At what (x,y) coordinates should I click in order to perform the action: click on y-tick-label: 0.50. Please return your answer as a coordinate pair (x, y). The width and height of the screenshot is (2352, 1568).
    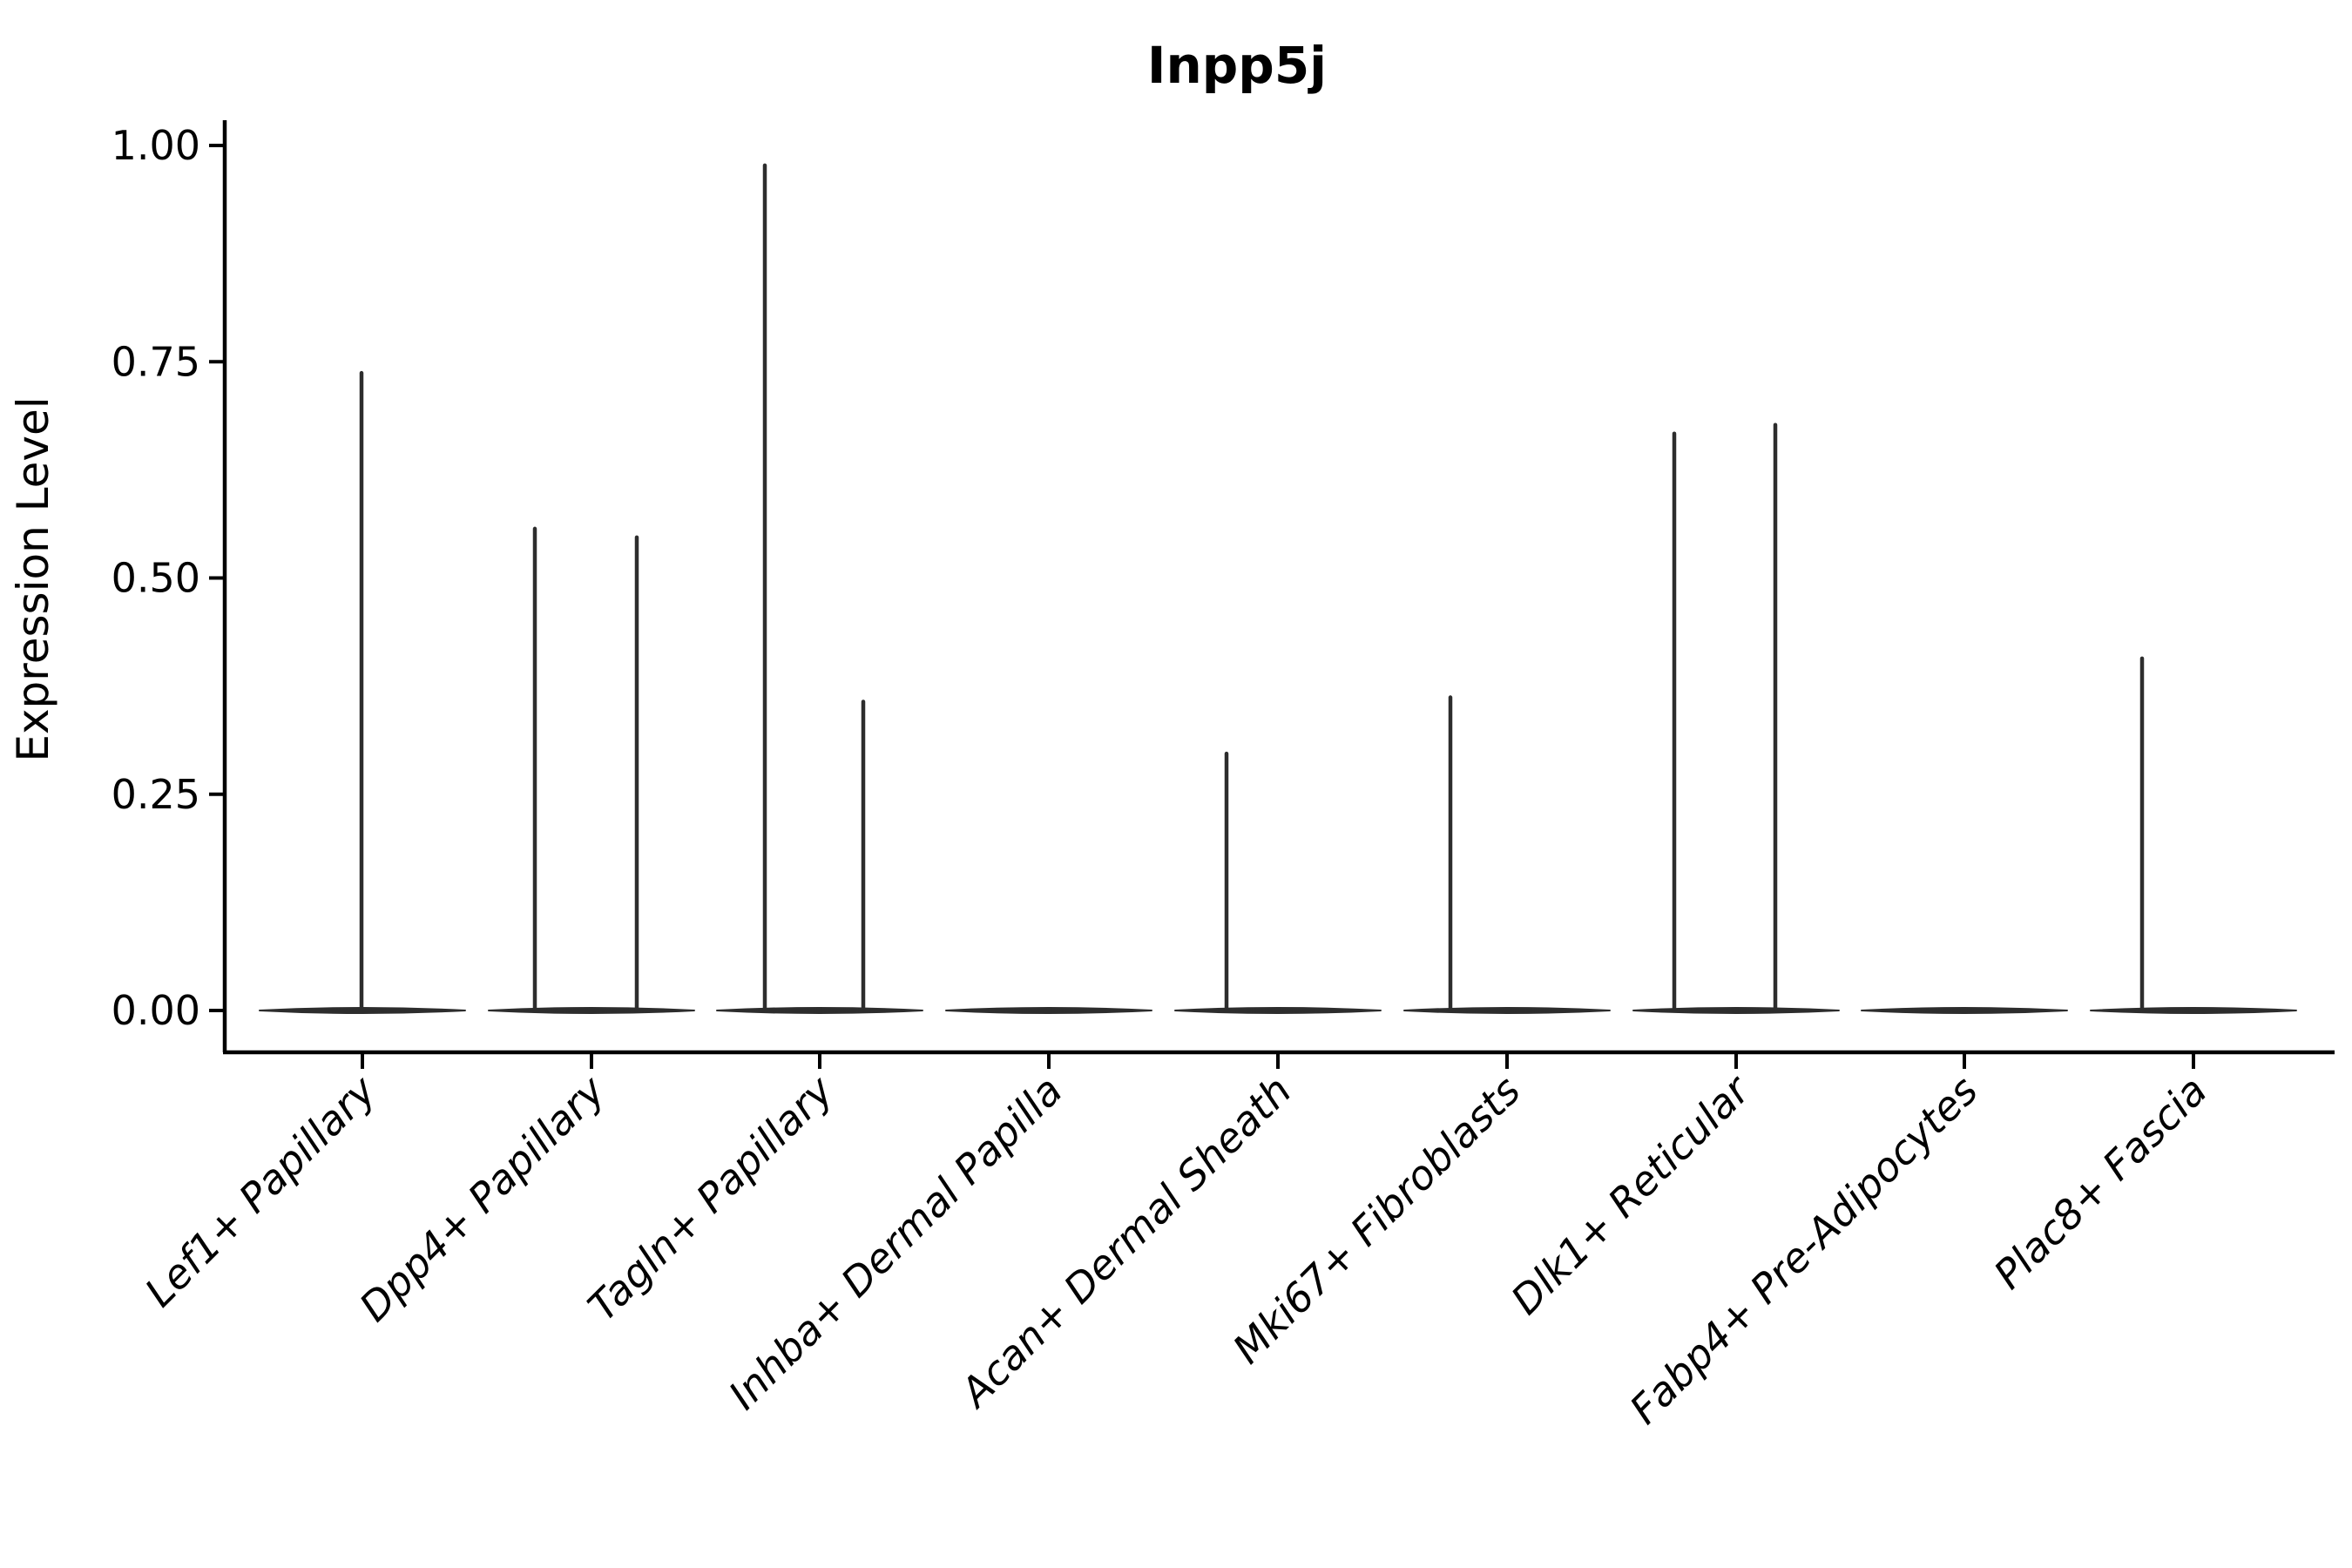
    Looking at the image, I should click on (156, 578).